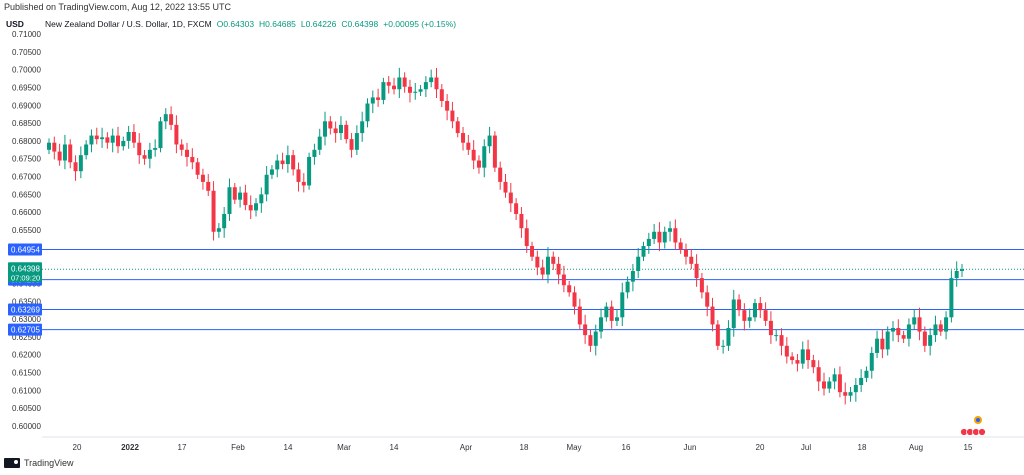  I want to click on level-label-box, so click(25, 309).